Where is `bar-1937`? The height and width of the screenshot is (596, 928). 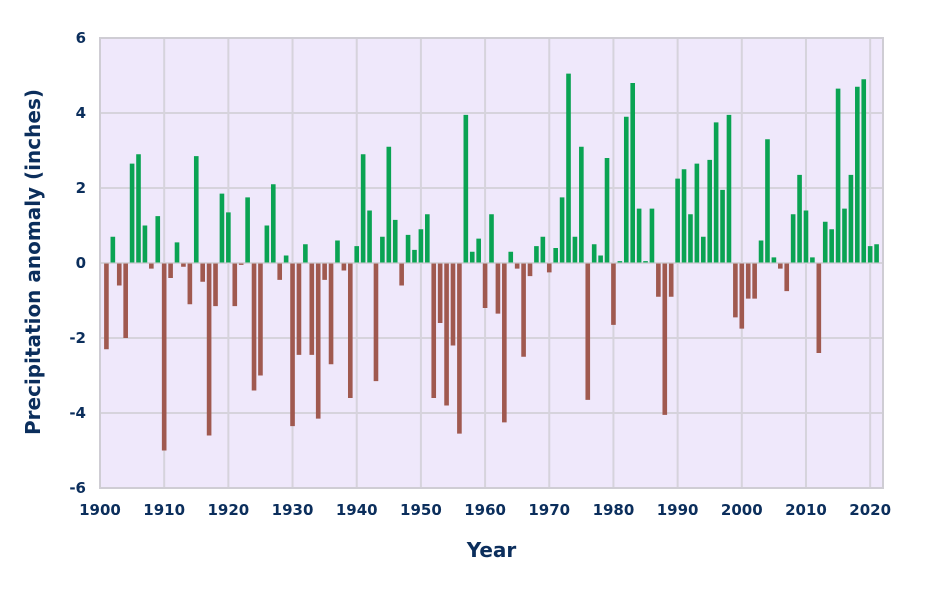 bar-1937 is located at coordinates (337, 251).